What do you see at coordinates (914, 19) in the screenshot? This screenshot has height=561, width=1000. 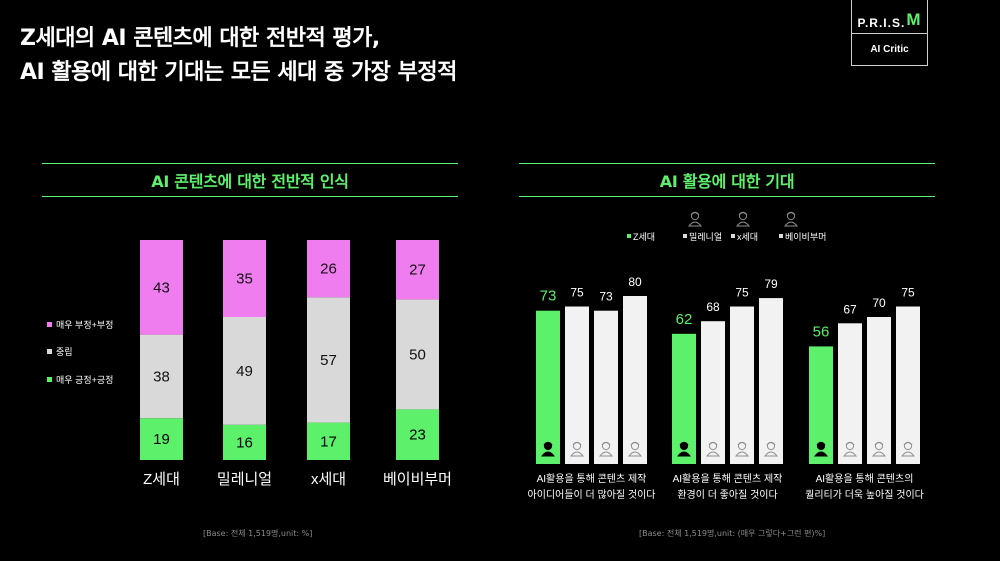 I see `logo-brand-m: M` at bounding box center [914, 19].